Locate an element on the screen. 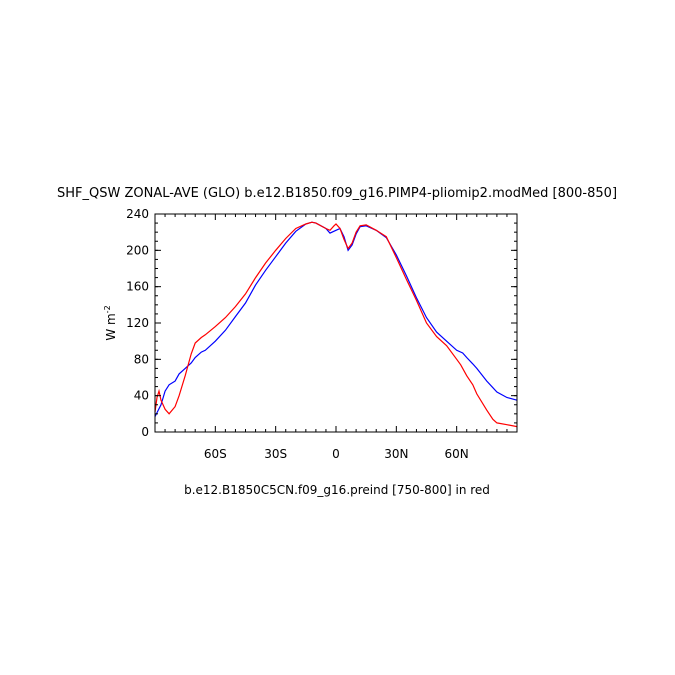 The height and width of the screenshot is (675, 675). y-tick-label: 240 is located at coordinates (137, 214).